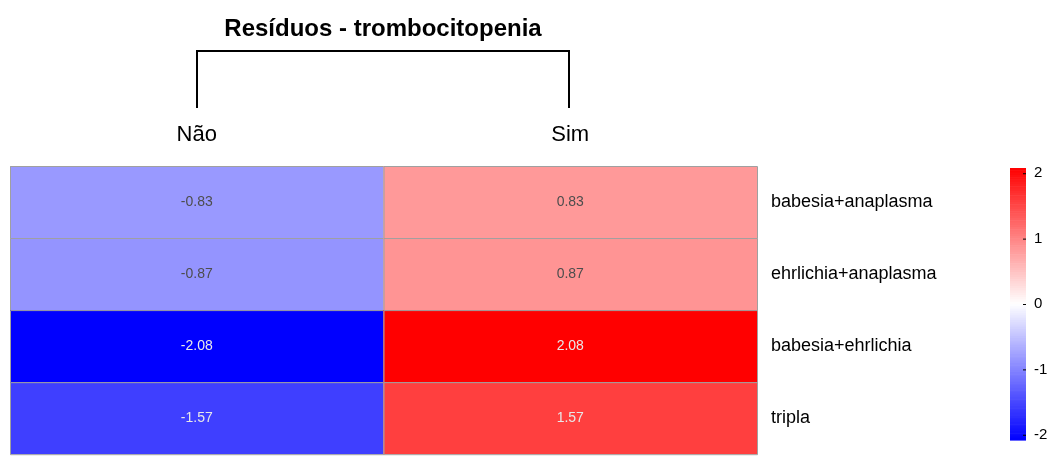  Describe the element at coordinates (1041, 433) in the screenshot. I see `color-bar-label: -2` at that location.